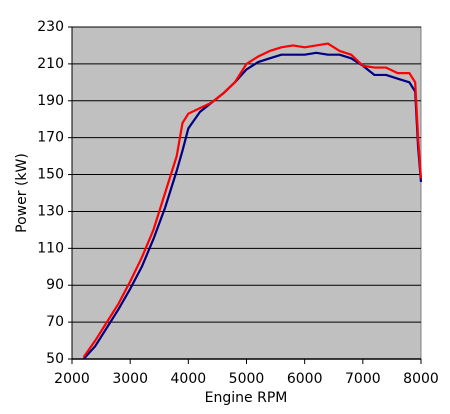  I want to click on y-tick-label: 170, so click(50, 138).